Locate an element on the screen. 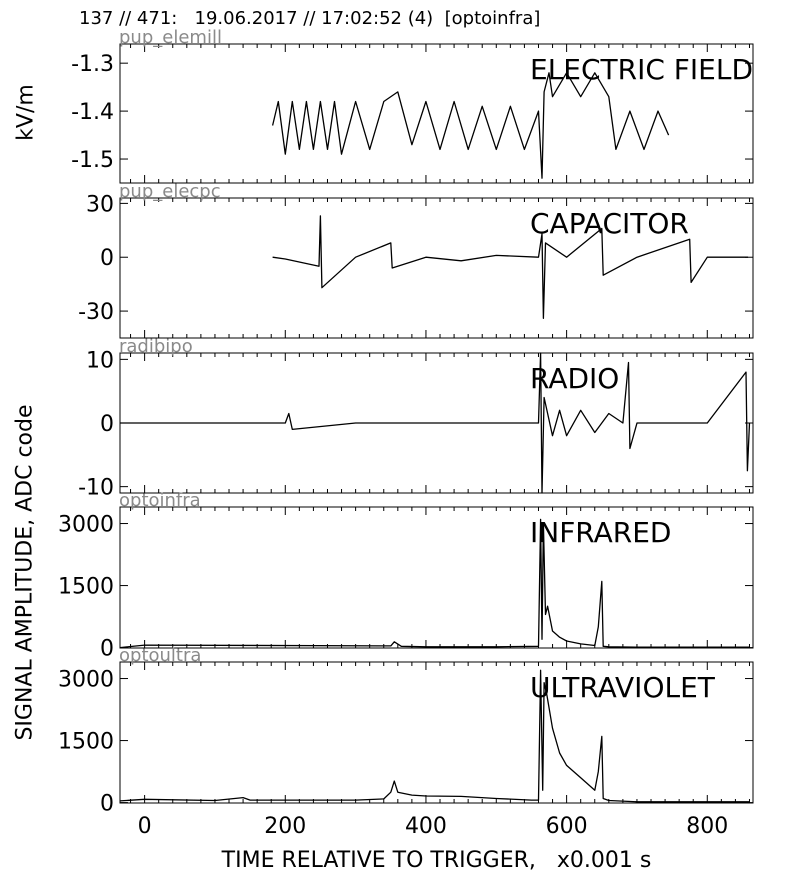  panel-title: RADIO is located at coordinates (574, 378).